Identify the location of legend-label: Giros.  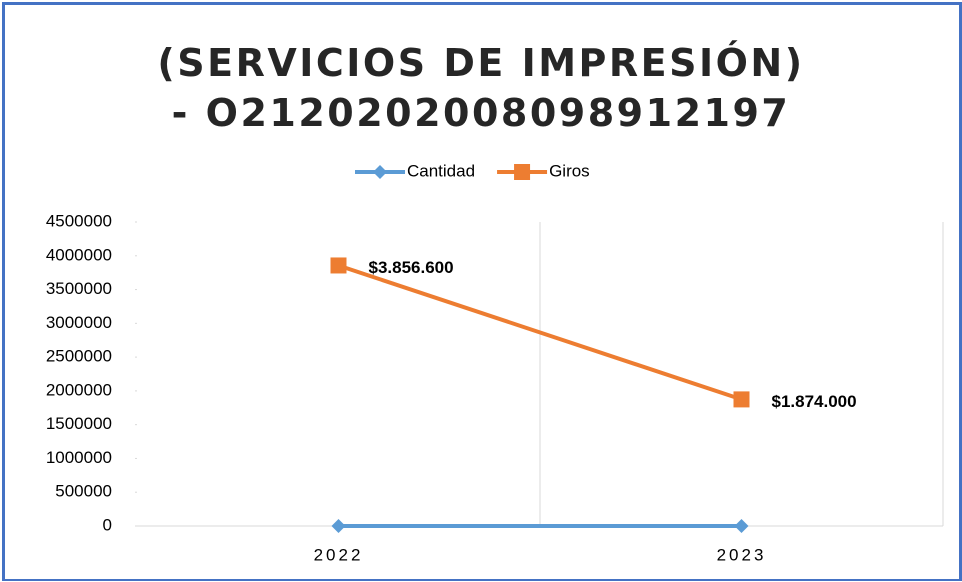
(569, 170).